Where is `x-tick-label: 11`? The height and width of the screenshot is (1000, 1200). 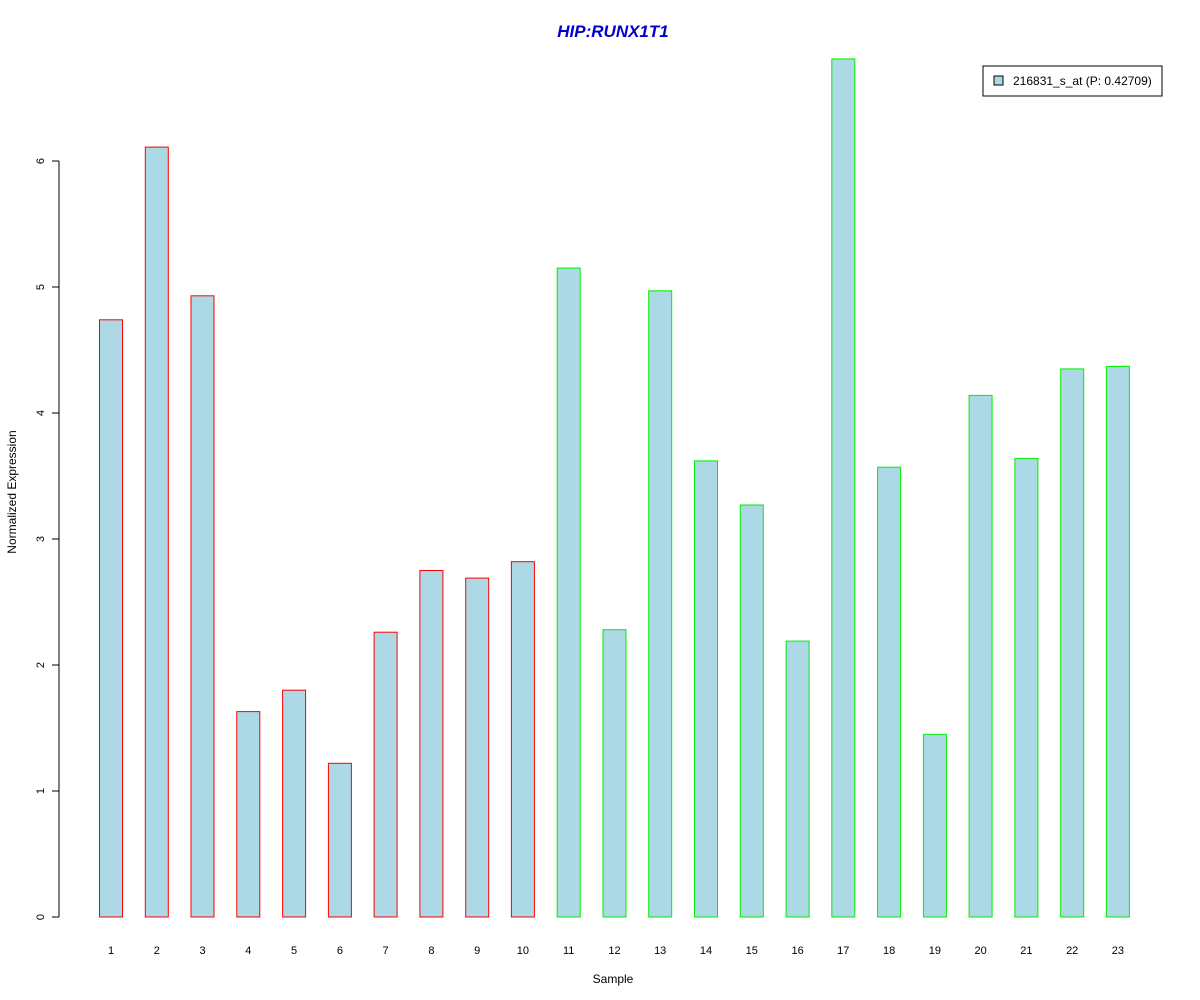 x-tick-label: 11 is located at coordinates (568, 951).